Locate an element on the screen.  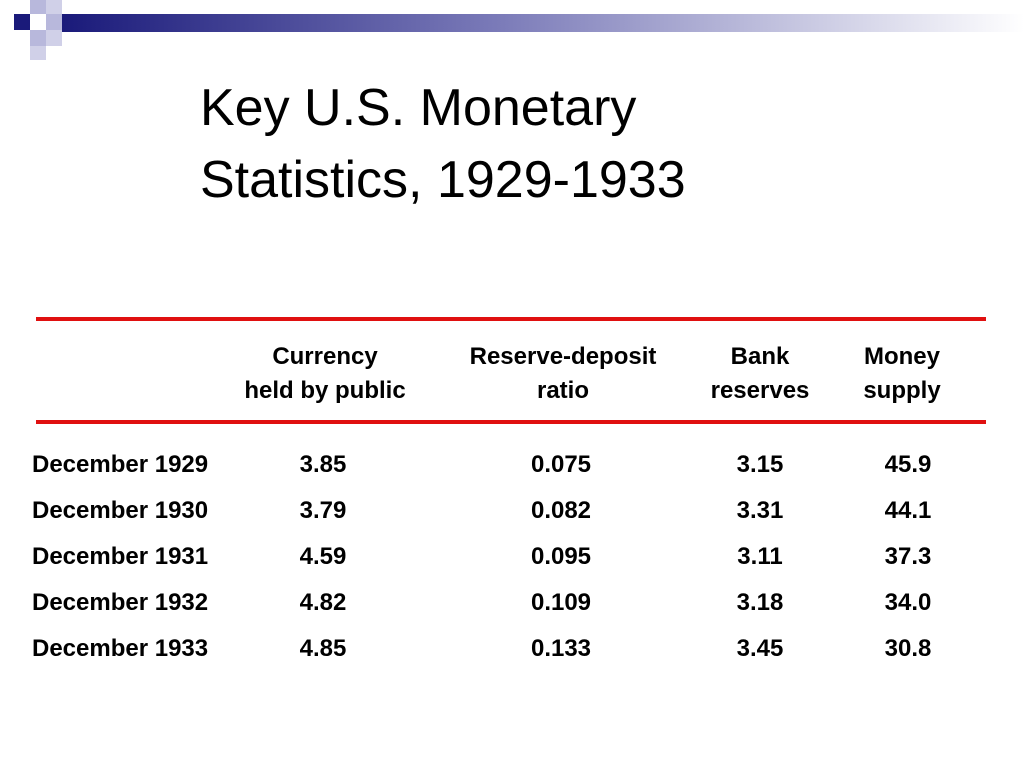
ratio-cell: 0.075 is located at coordinates (561, 464).